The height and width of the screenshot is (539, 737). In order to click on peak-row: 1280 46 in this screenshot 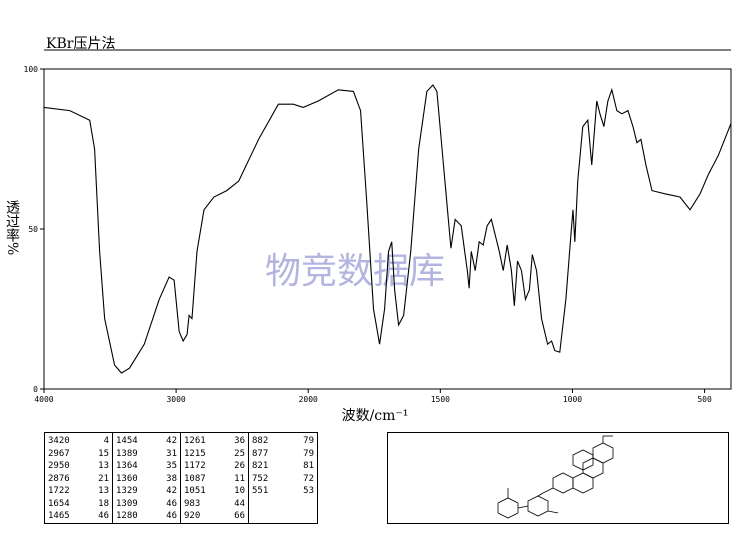, I will do `click(146, 516)`.